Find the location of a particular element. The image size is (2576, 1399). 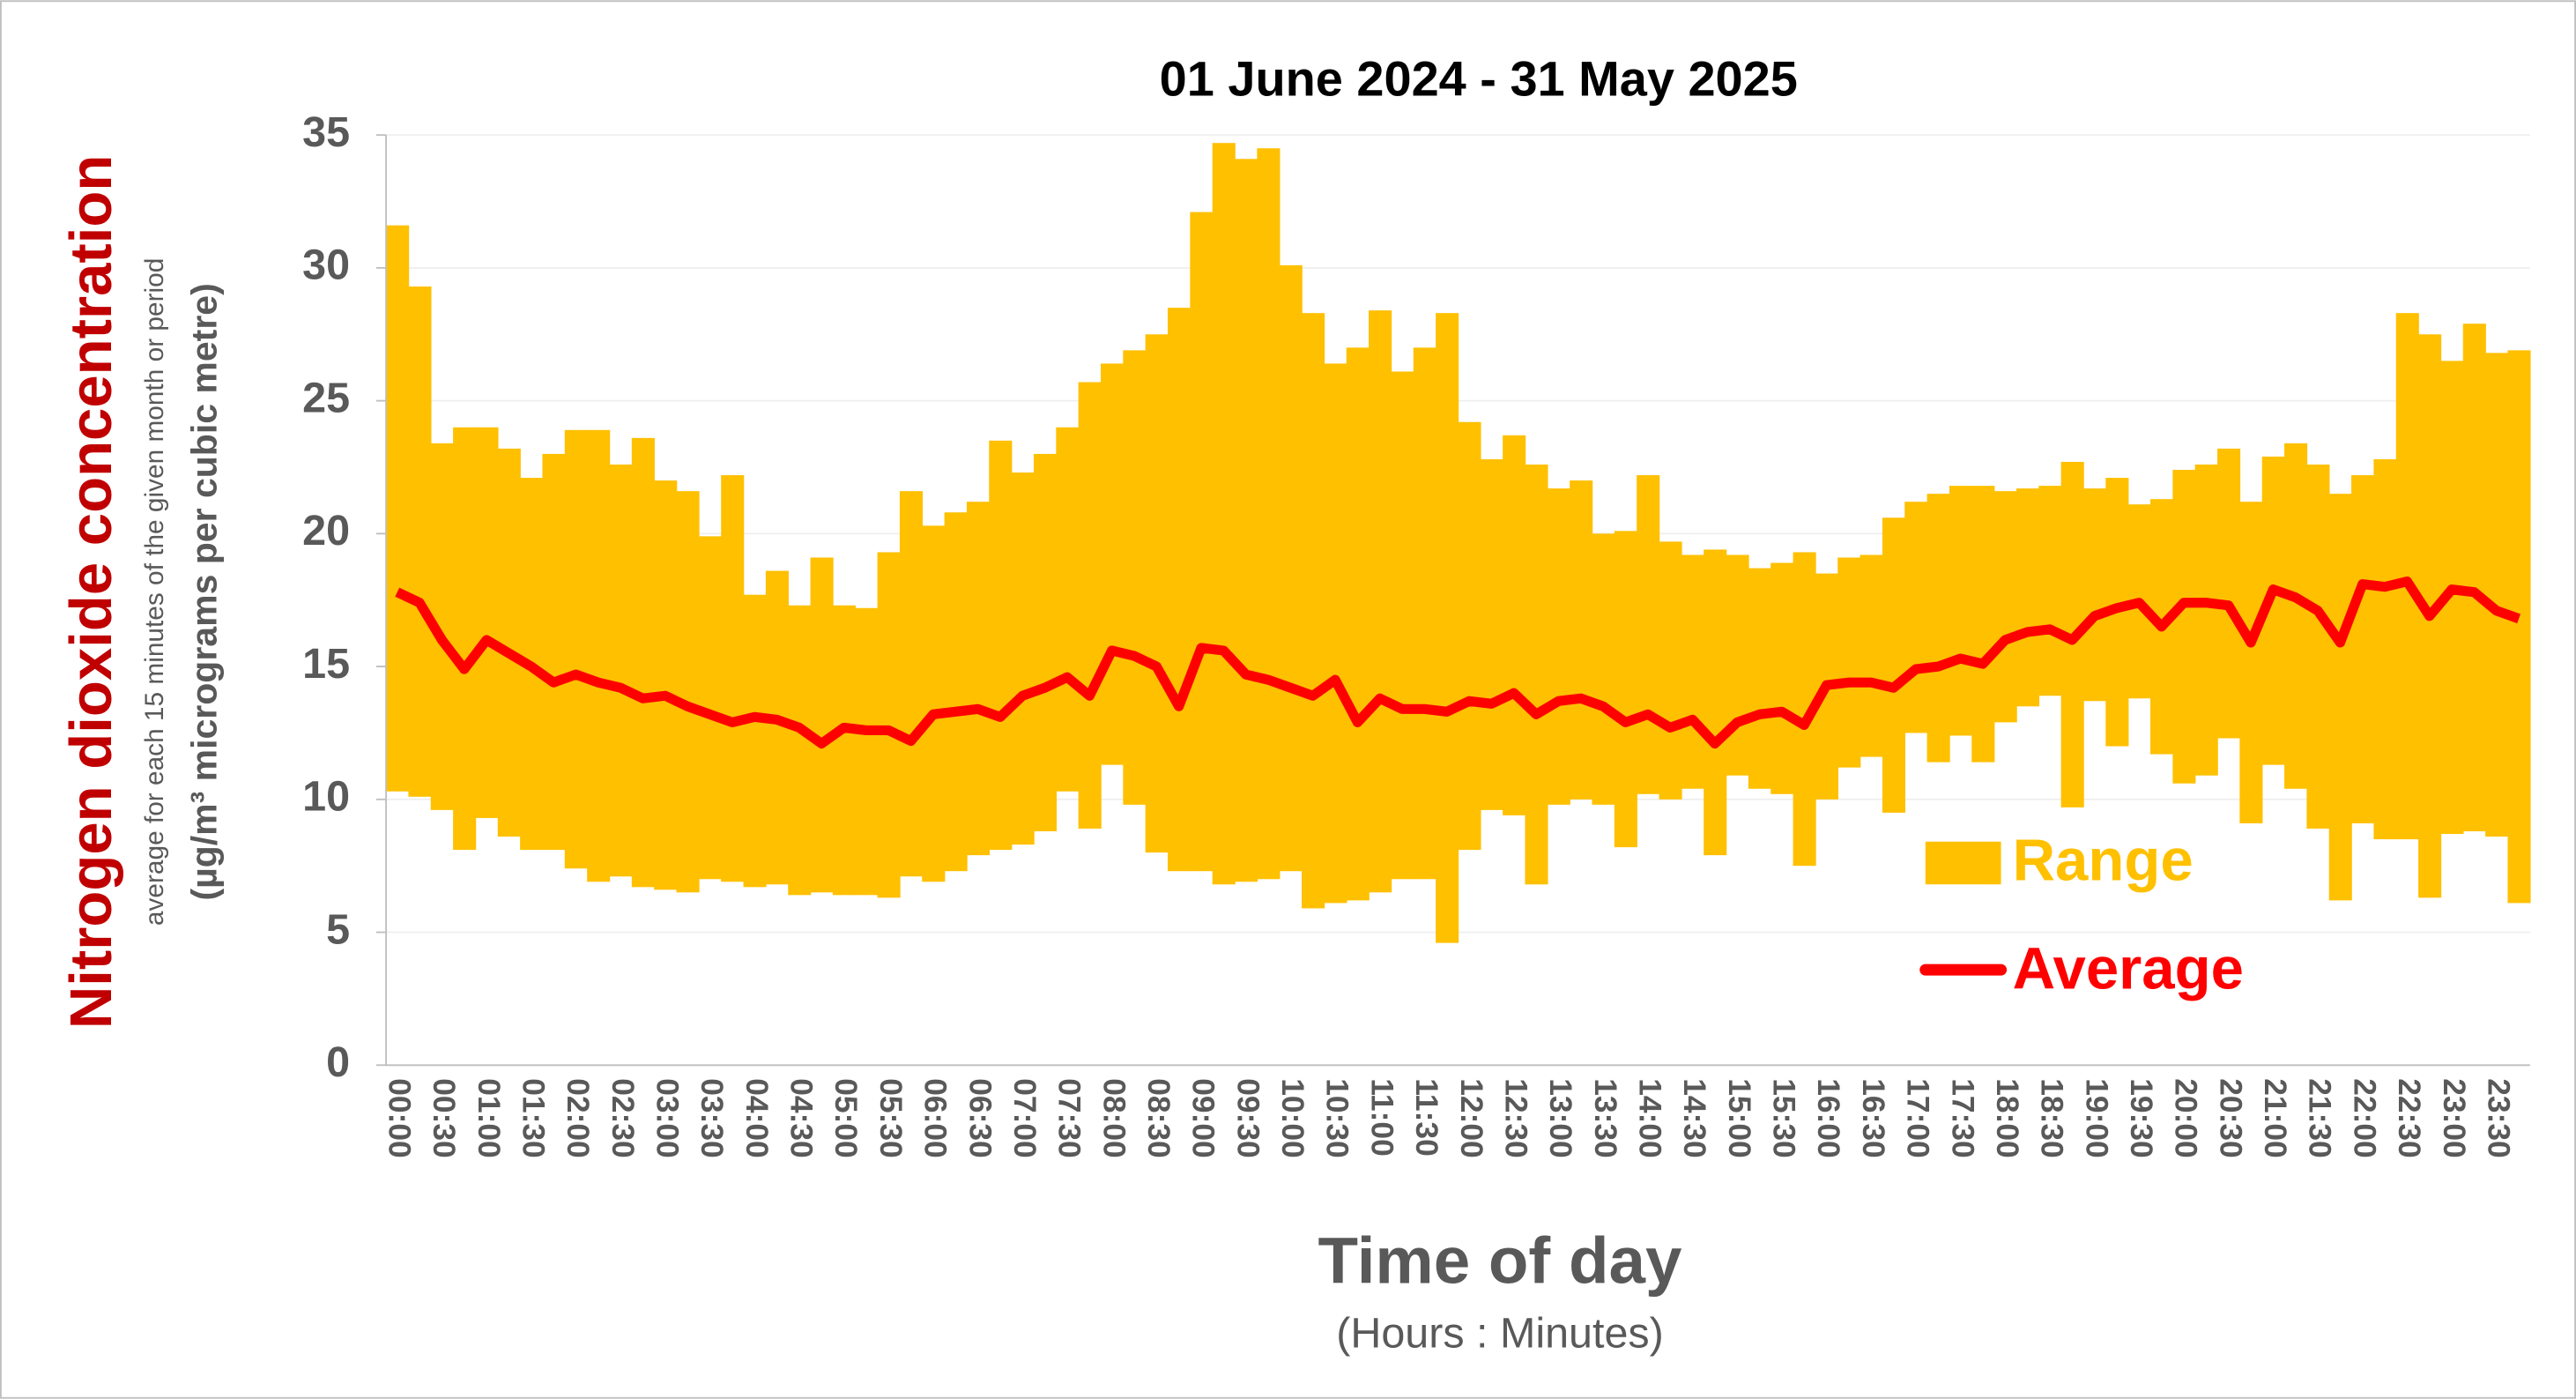

x-tick-label: 23:00 is located at coordinates (2454, 1118).